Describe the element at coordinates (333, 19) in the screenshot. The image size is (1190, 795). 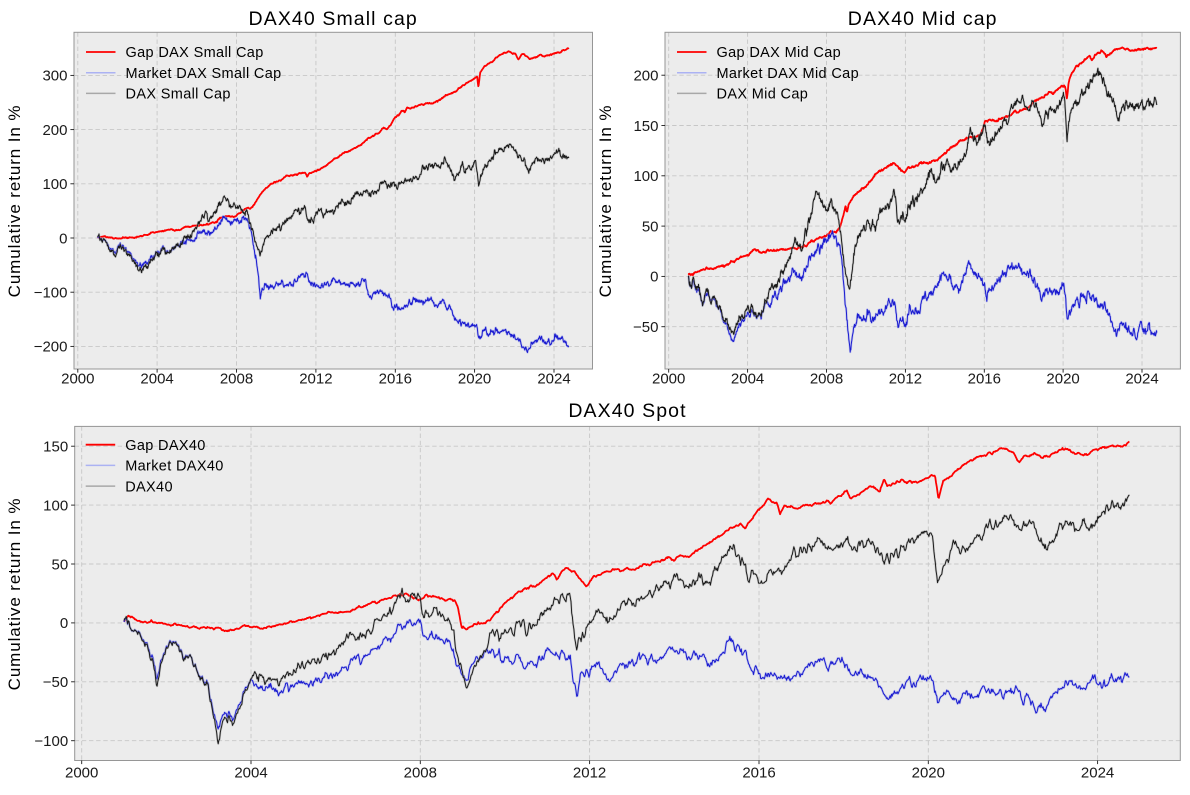
I see `svg-text: DAX40 Small cap` at that location.